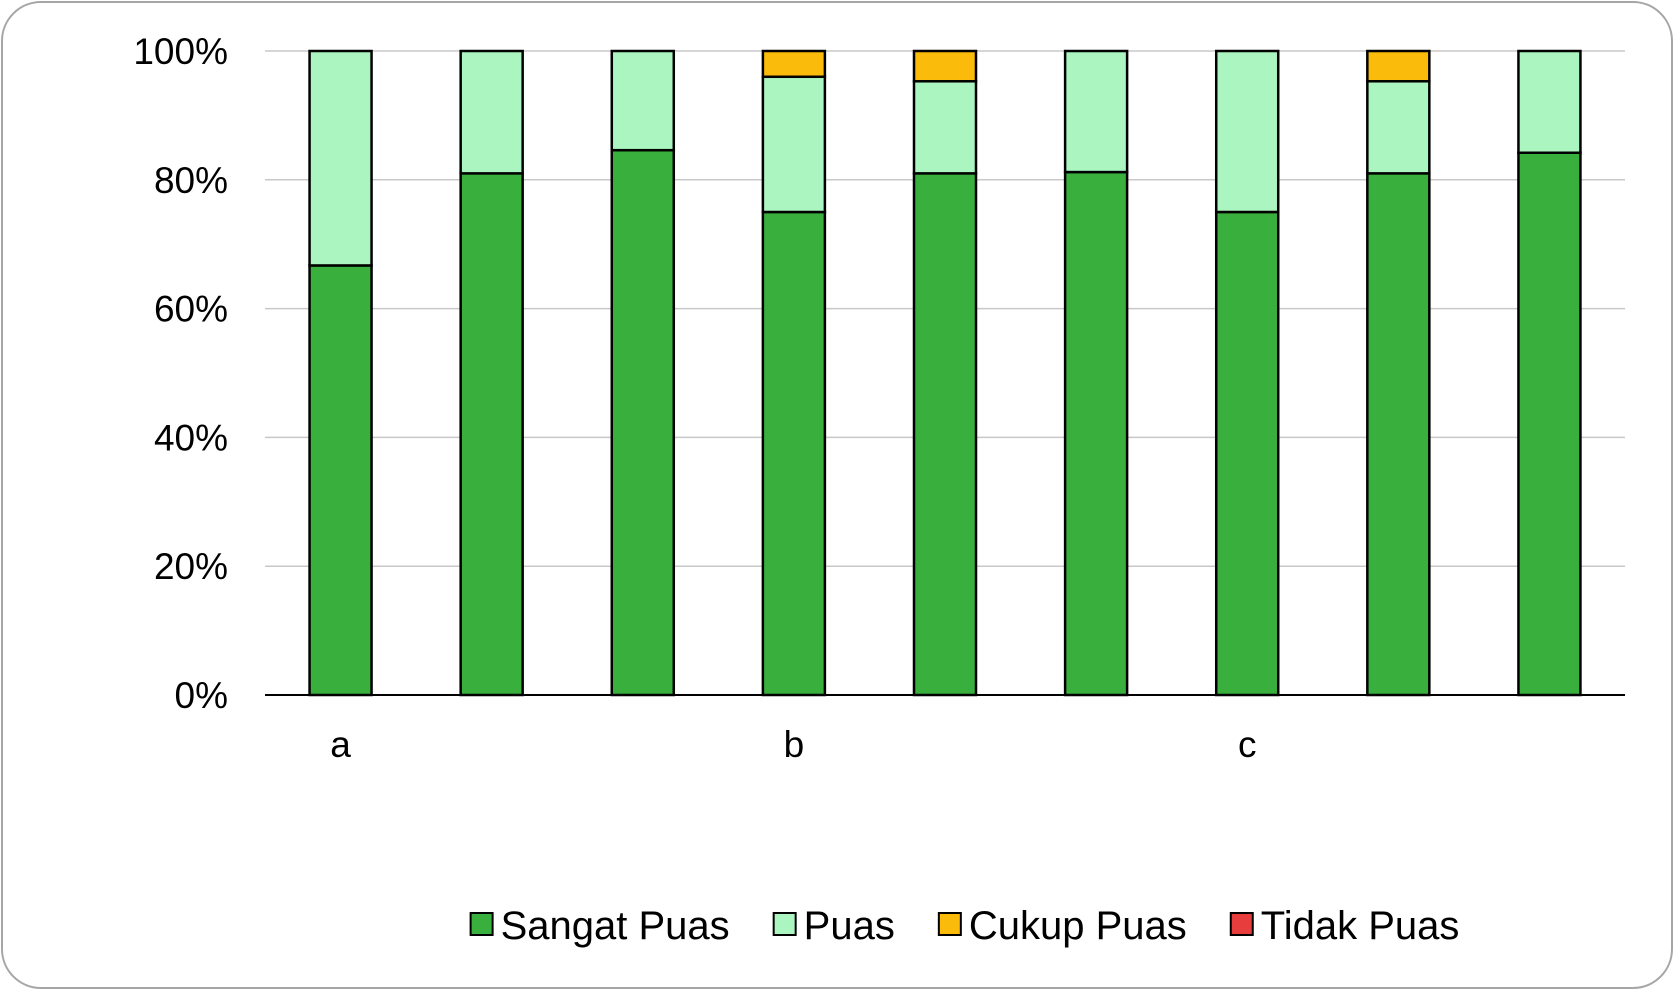 This screenshot has width=1676, height=992. What do you see at coordinates (201, 695) in the screenshot?
I see `y-tick-label: 0%` at bounding box center [201, 695].